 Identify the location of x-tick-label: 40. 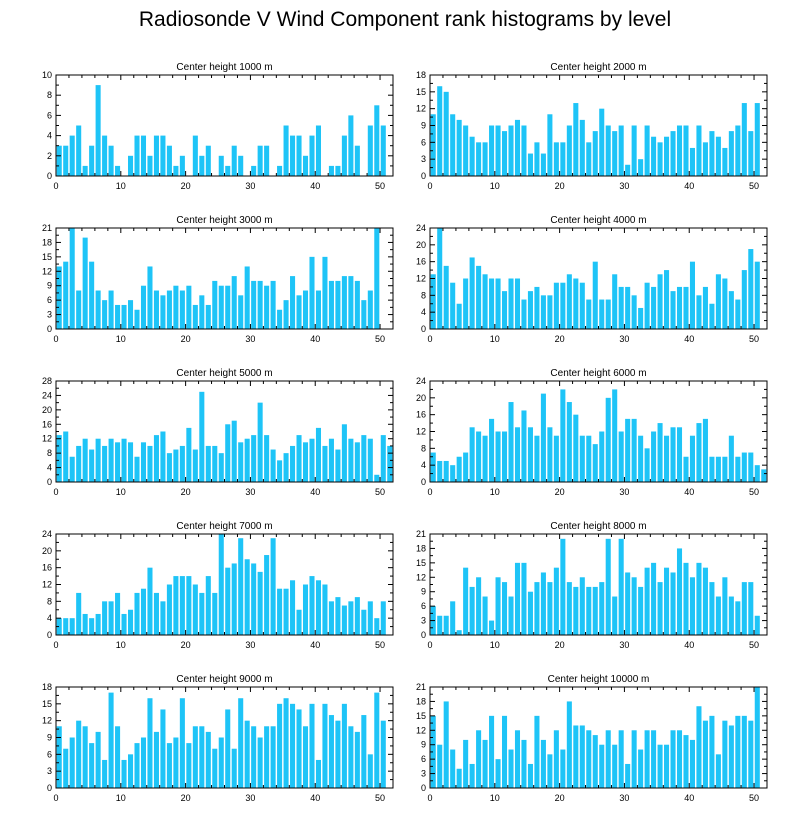
(315, 798).